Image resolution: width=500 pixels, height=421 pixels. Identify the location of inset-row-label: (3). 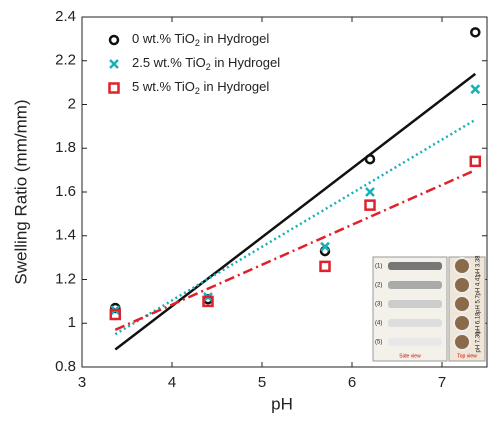
(378, 305).